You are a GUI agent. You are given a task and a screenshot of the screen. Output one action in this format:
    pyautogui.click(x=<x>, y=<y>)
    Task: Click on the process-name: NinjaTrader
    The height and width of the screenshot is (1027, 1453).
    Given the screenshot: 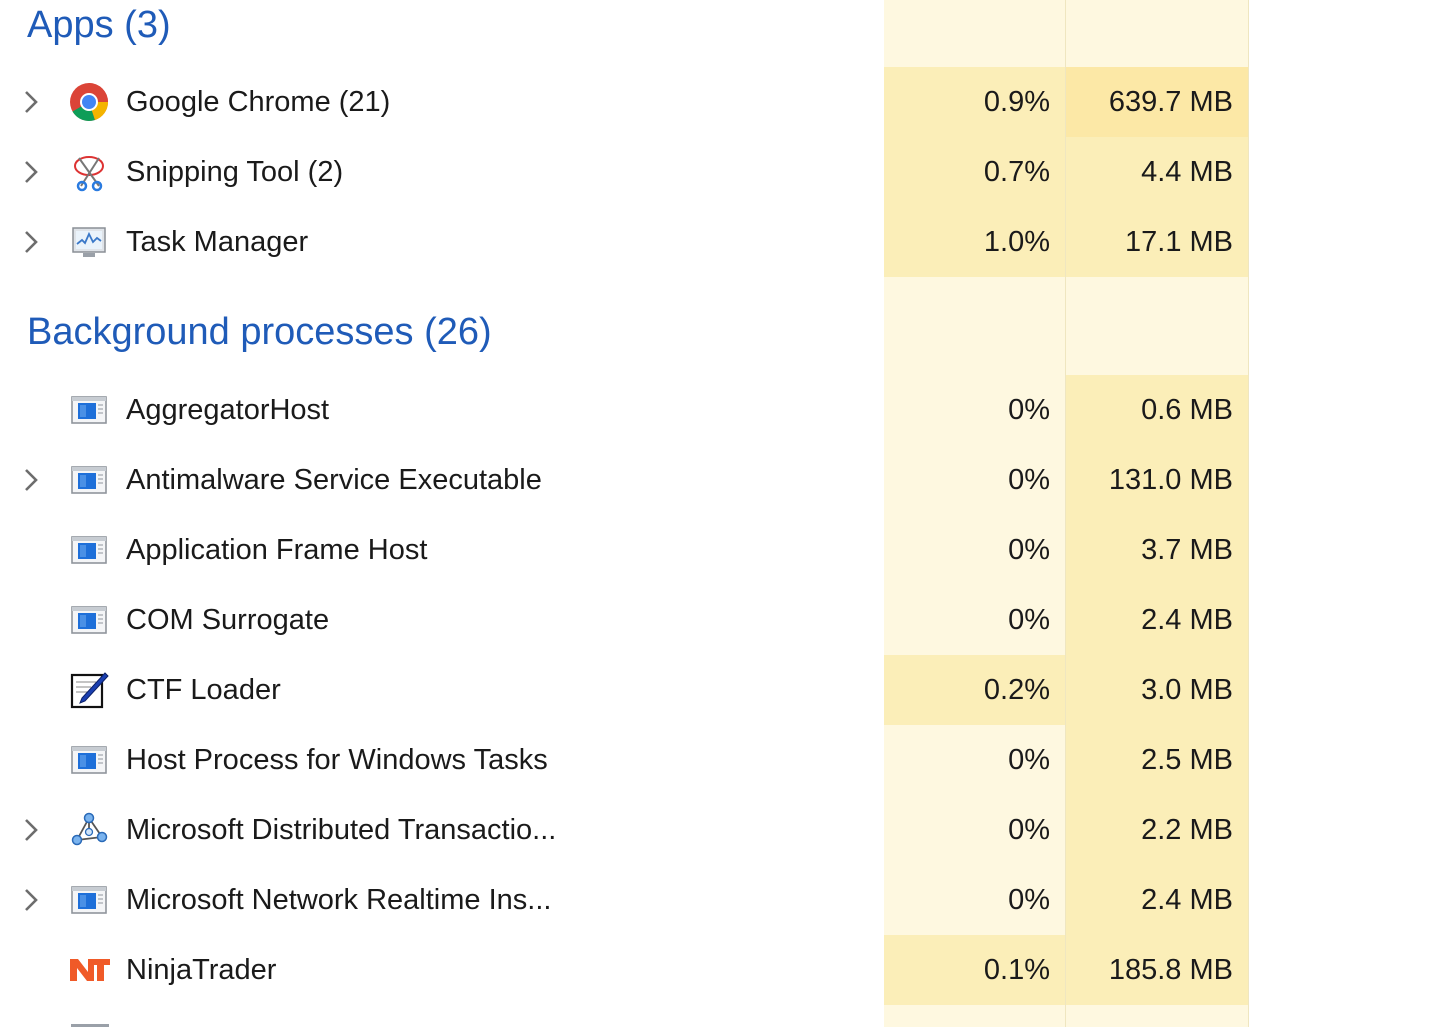 What is the action you would take?
    pyautogui.click(x=201, y=970)
    